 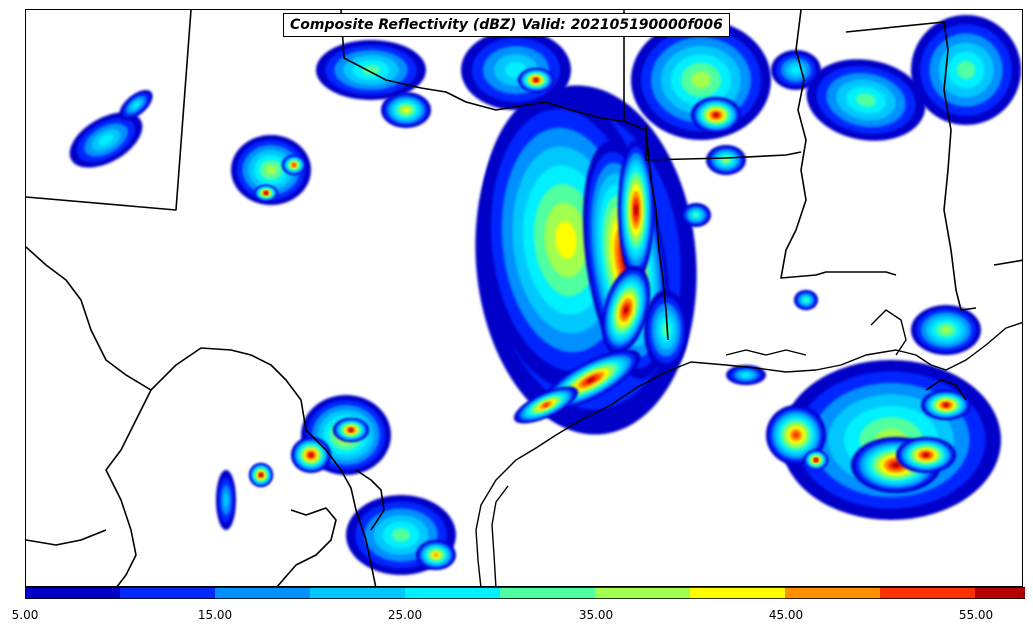 I want to click on colorbar-tick-label: 25.00, so click(x=405, y=615).